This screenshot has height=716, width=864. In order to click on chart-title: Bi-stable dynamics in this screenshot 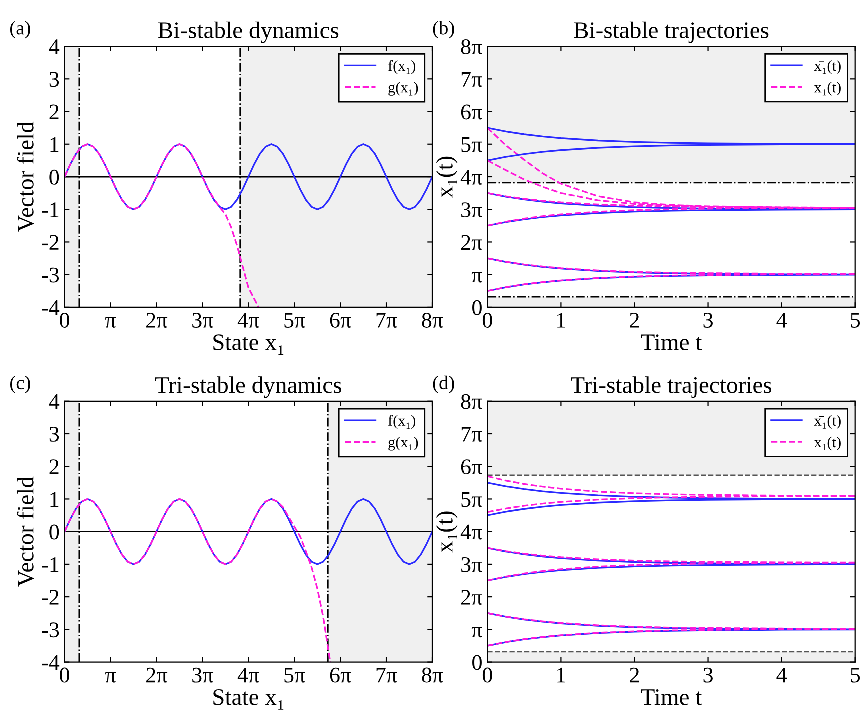, I will do `click(248, 33)`.